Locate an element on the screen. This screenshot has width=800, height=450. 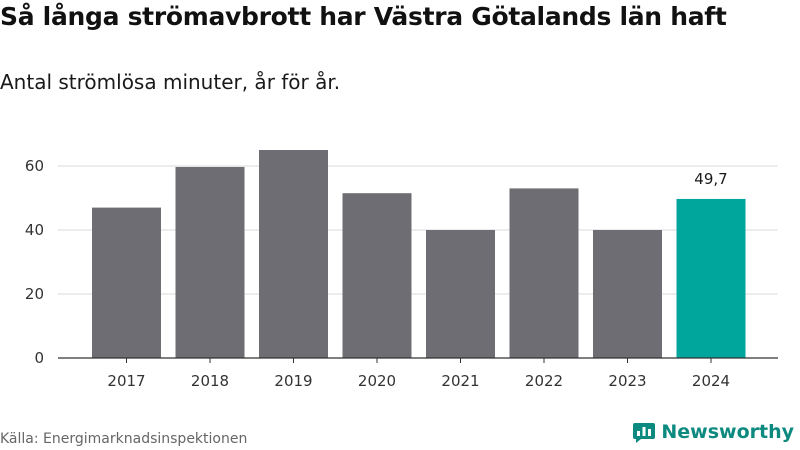
x-axis-ticks: 2017 2018 2019 2020 2021 2022 2023 2024 is located at coordinates (418, 374).